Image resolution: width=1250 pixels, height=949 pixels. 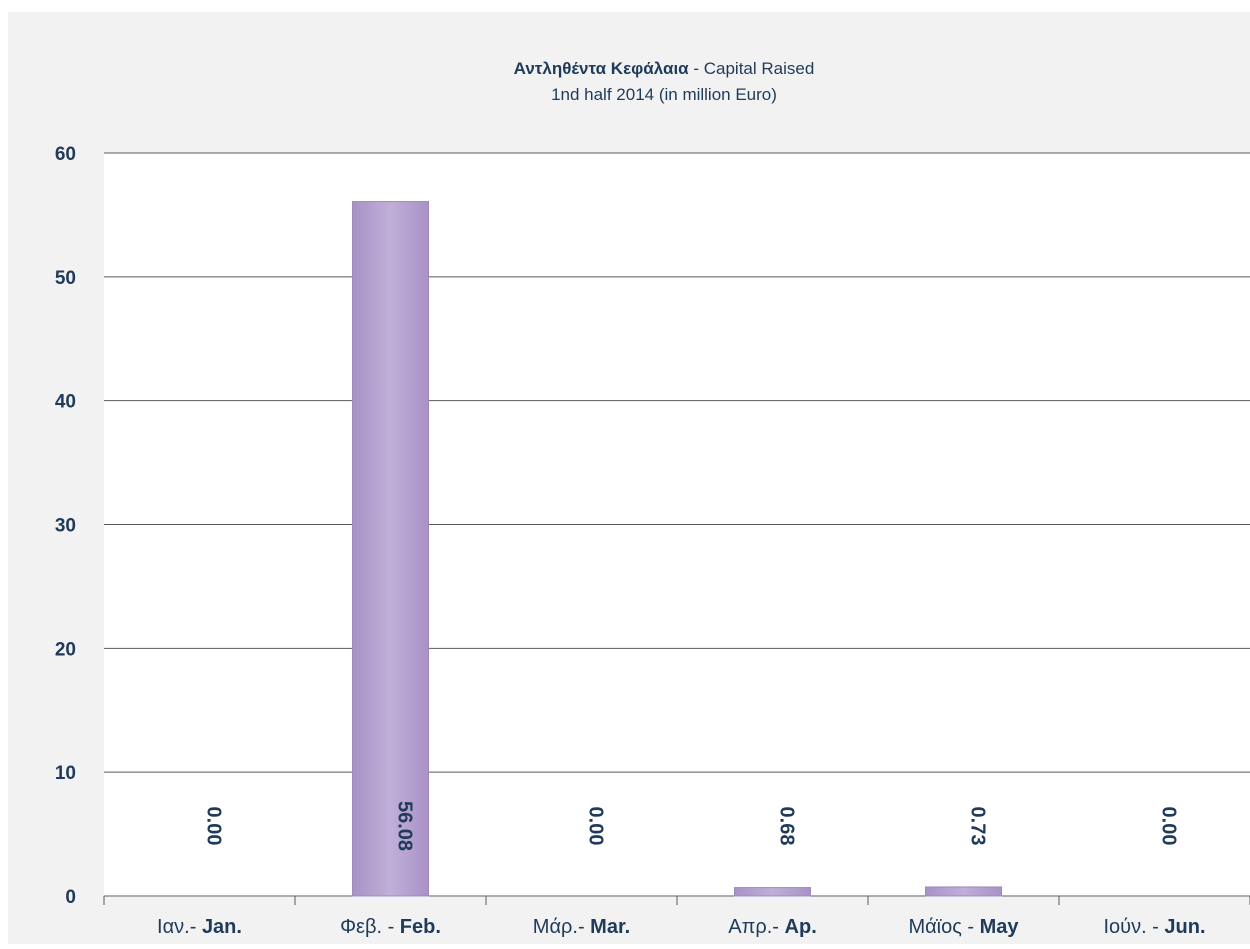 I want to click on x-tick-label-2: Μάρ.- Mar., so click(x=581, y=927).